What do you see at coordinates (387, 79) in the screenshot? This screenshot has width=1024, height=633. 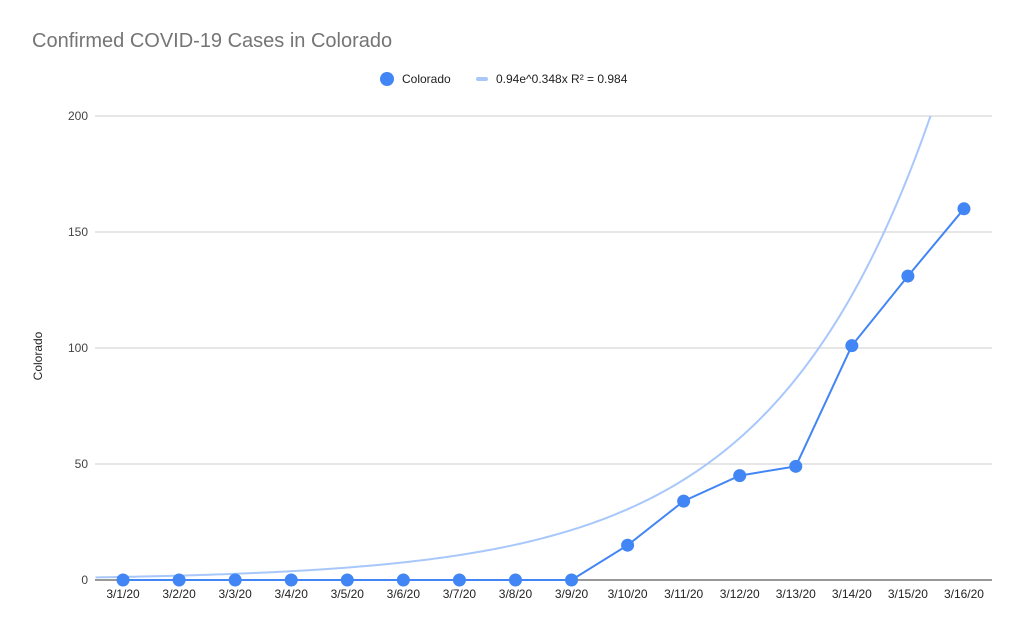 I see `legend-marker-dot-icon` at bounding box center [387, 79].